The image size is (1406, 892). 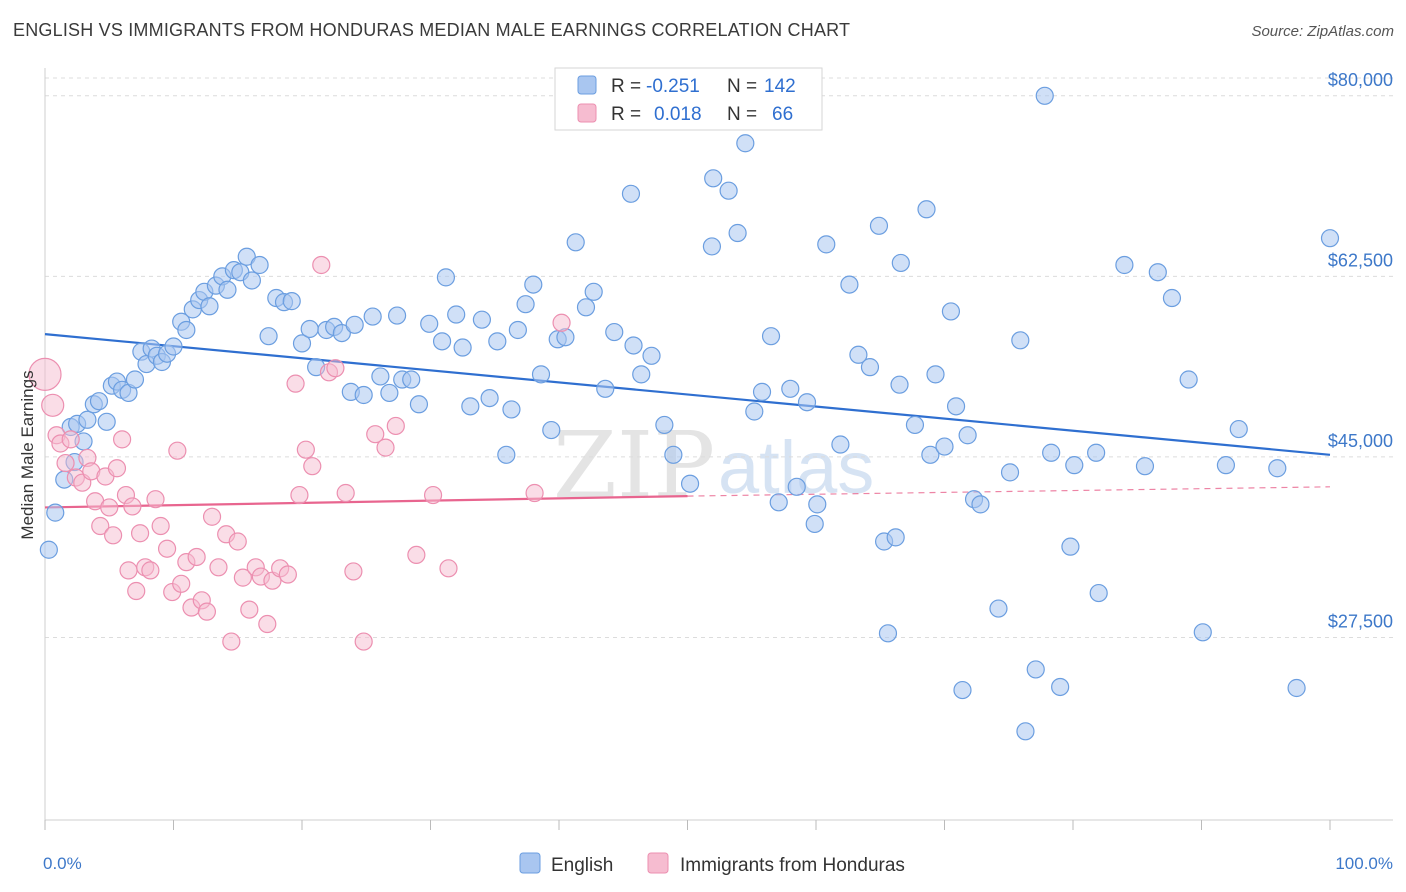 What do you see at coordinates (587, 85) in the screenshot?
I see `english-swatch` at bounding box center [587, 85].